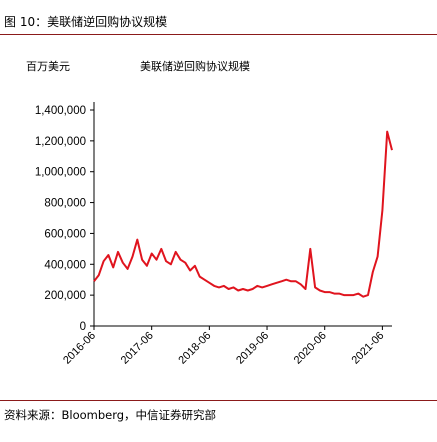  What do you see at coordinates (65, 265) in the screenshot?
I see `y-tick-label: 400,000` at bounding box center [65, 265].